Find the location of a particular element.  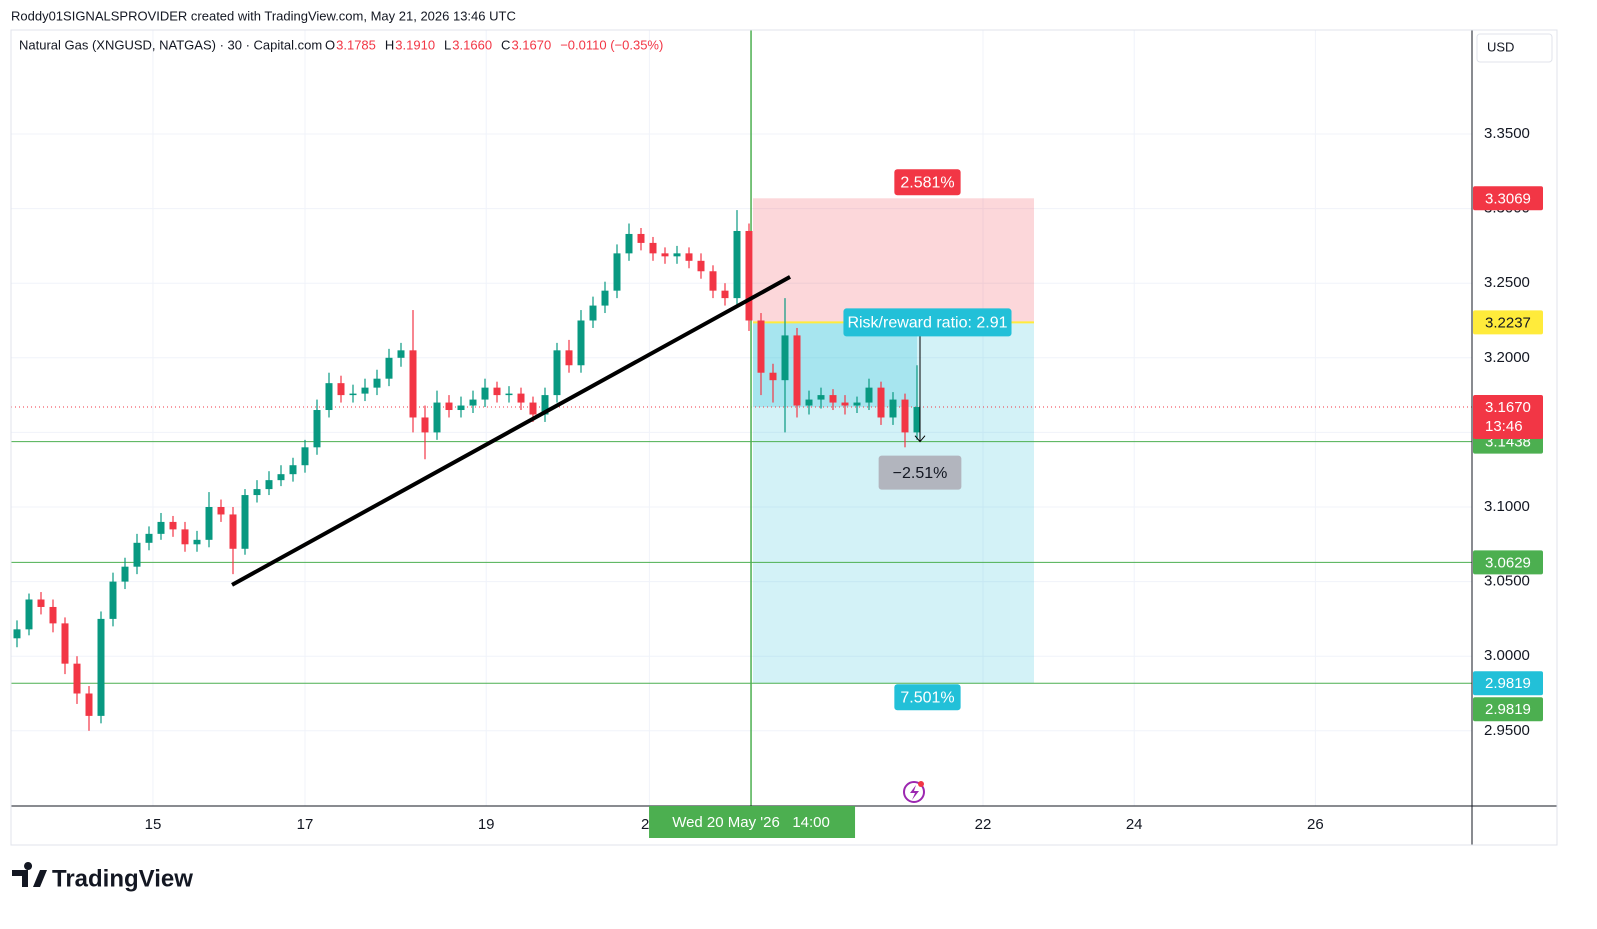

y-tick-label: 2.9500 is located at coordinates (1507, 730).